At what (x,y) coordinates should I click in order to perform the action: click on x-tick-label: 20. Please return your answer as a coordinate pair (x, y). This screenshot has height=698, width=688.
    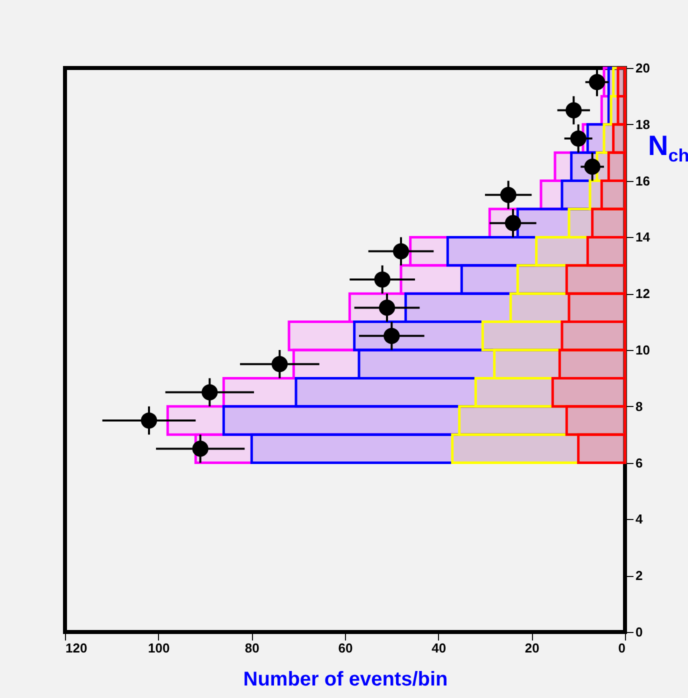
    Looking at the image, I should click on (532, 648).